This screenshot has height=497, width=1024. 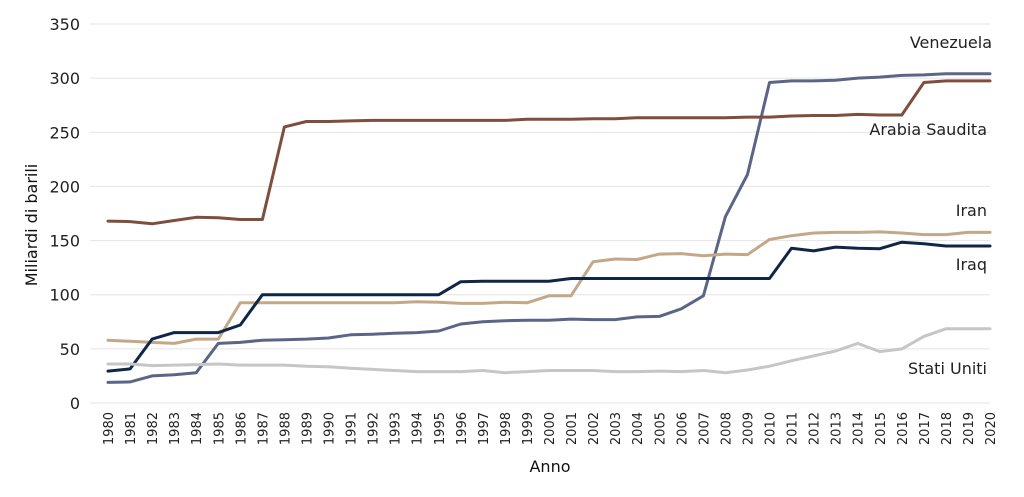 I want to click on x-tick-label: 1995, so click(x=440, y=428).